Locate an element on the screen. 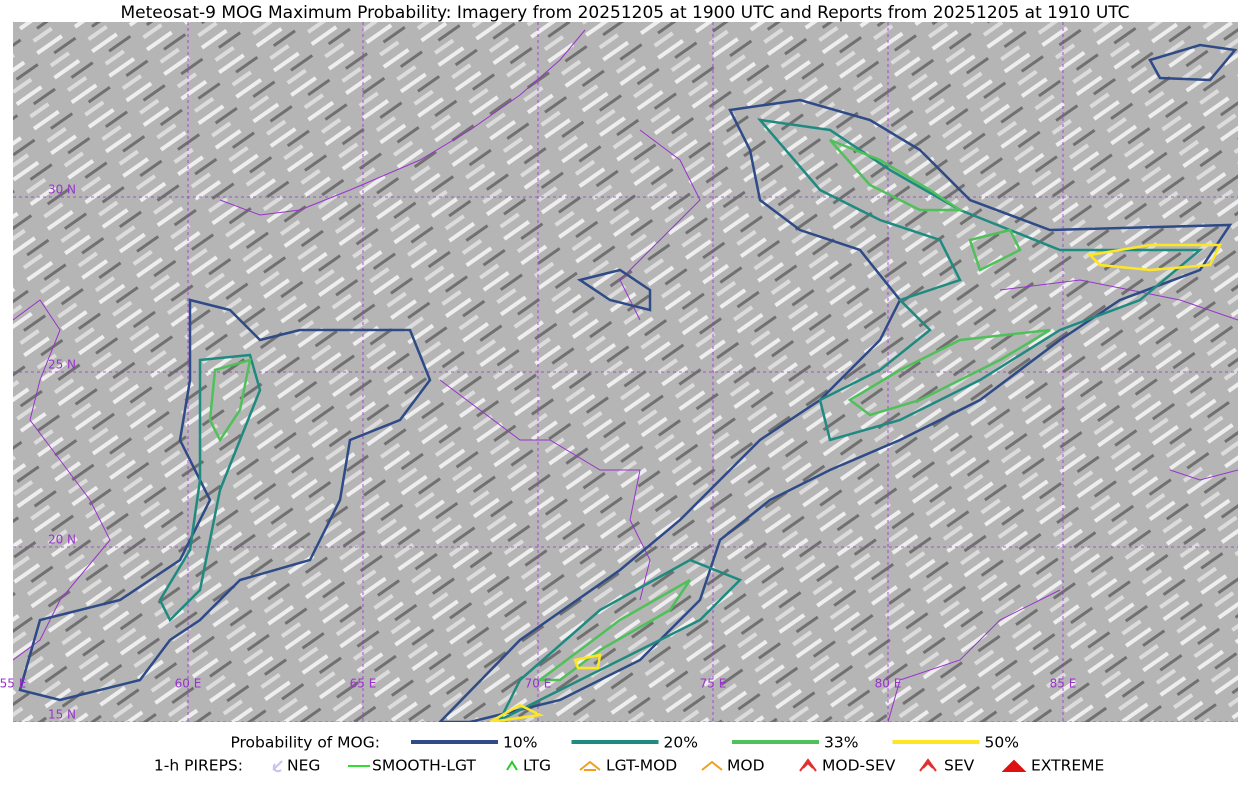 The height and width of the screenshot is (786, 1250). legend-label: 50% is located at coordinates (1002, 743).